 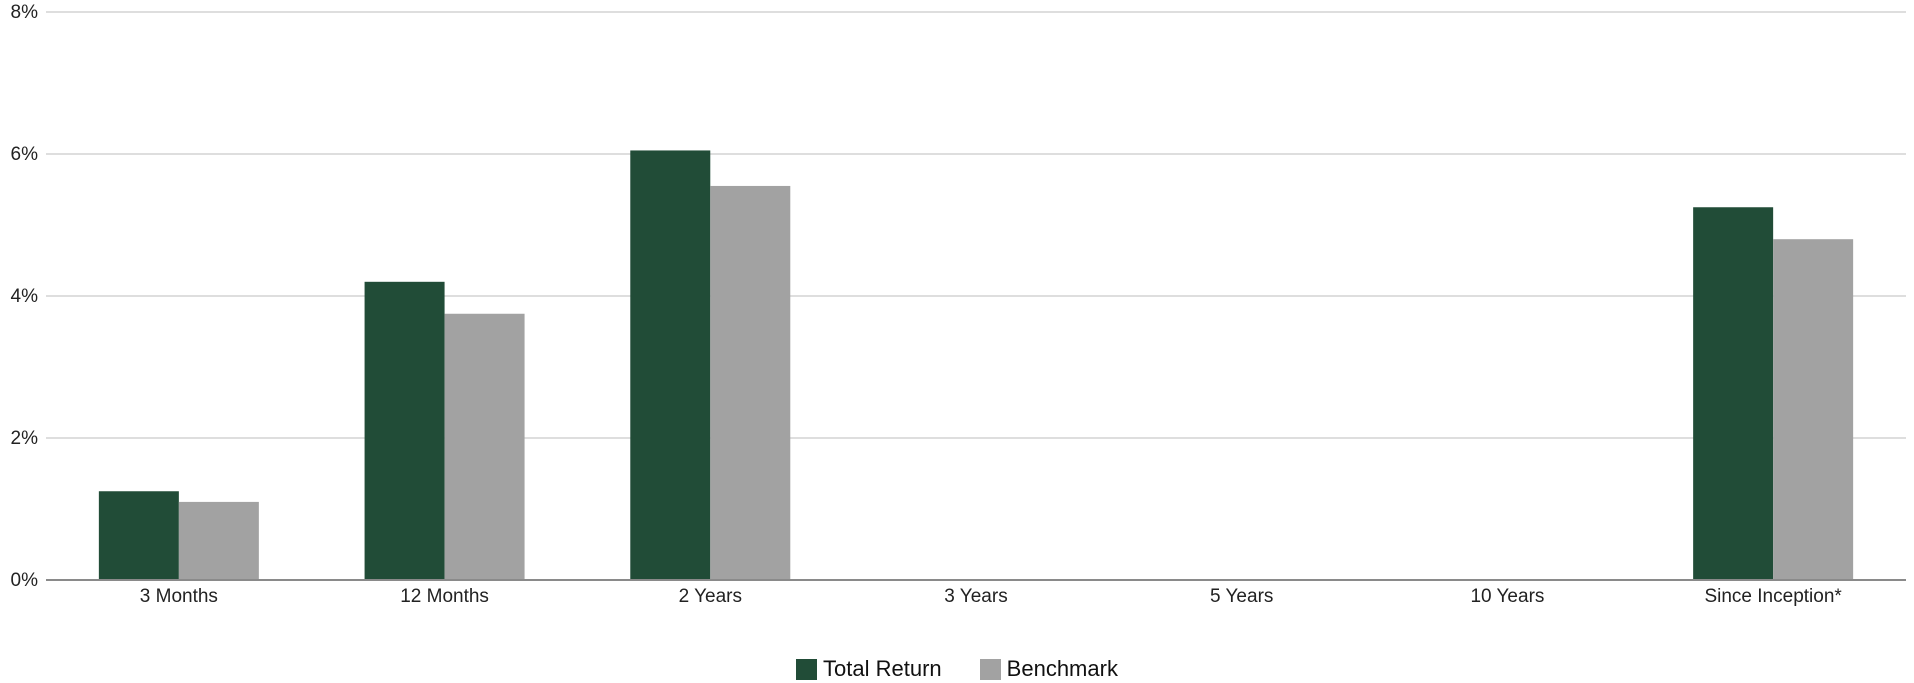 I want to click on legend-item-total-return: Total Return, so click(x=869, y=669).